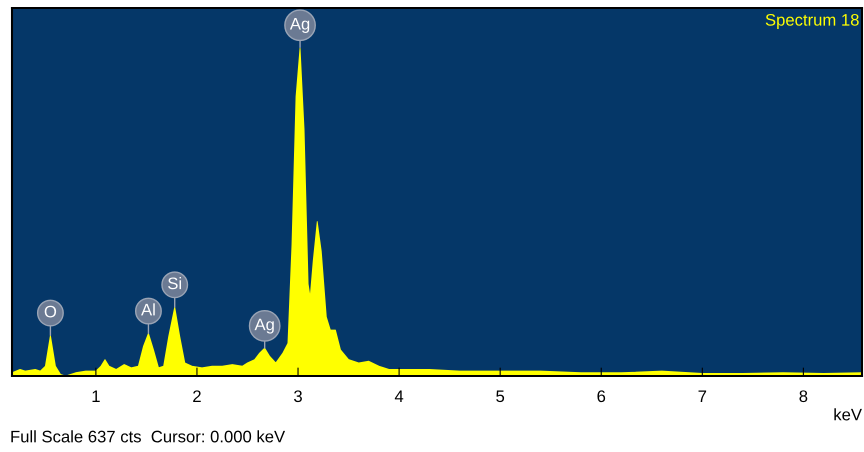  What do you see at coordinates (96, 396) in the screenshot?
I see `x-tick-label: 1` at bounding box center [96, 396].